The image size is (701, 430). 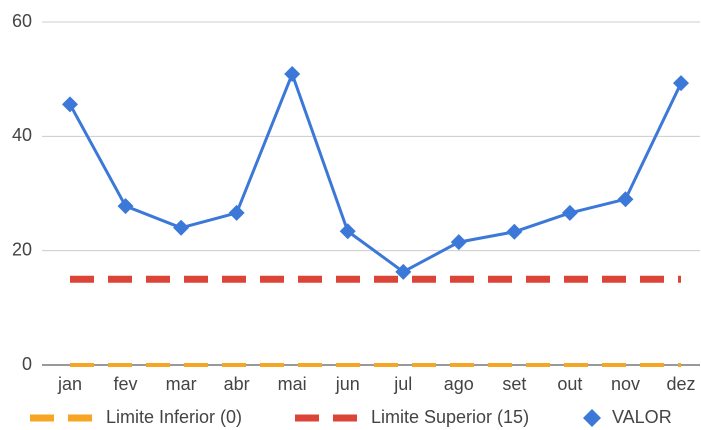 What do you see at coordinates (680, 384) in the screenshot?
I see `x-tick-label: dez` at bounding box center [680, 384].